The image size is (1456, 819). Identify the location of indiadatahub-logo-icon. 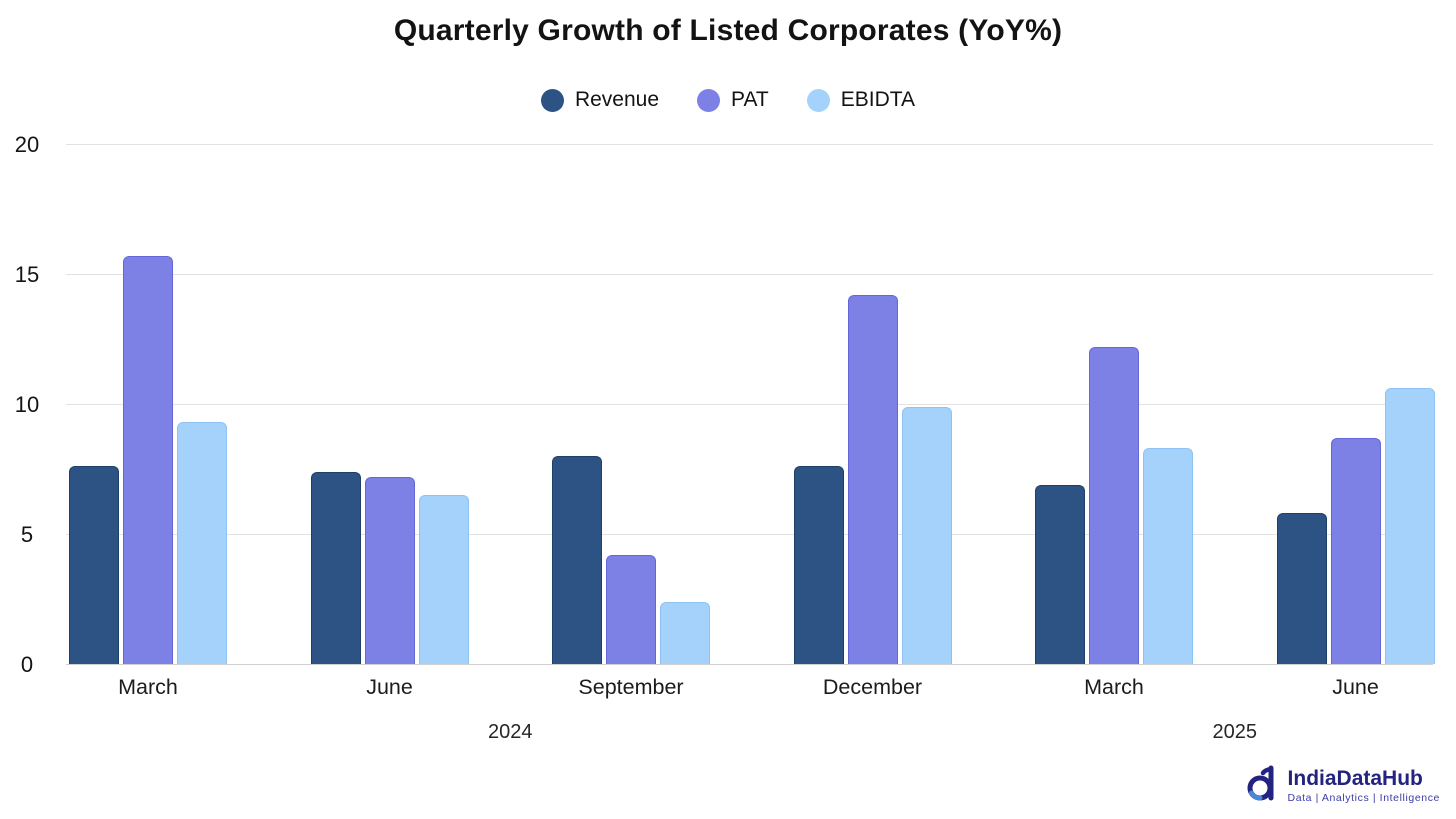
(1263, 785).